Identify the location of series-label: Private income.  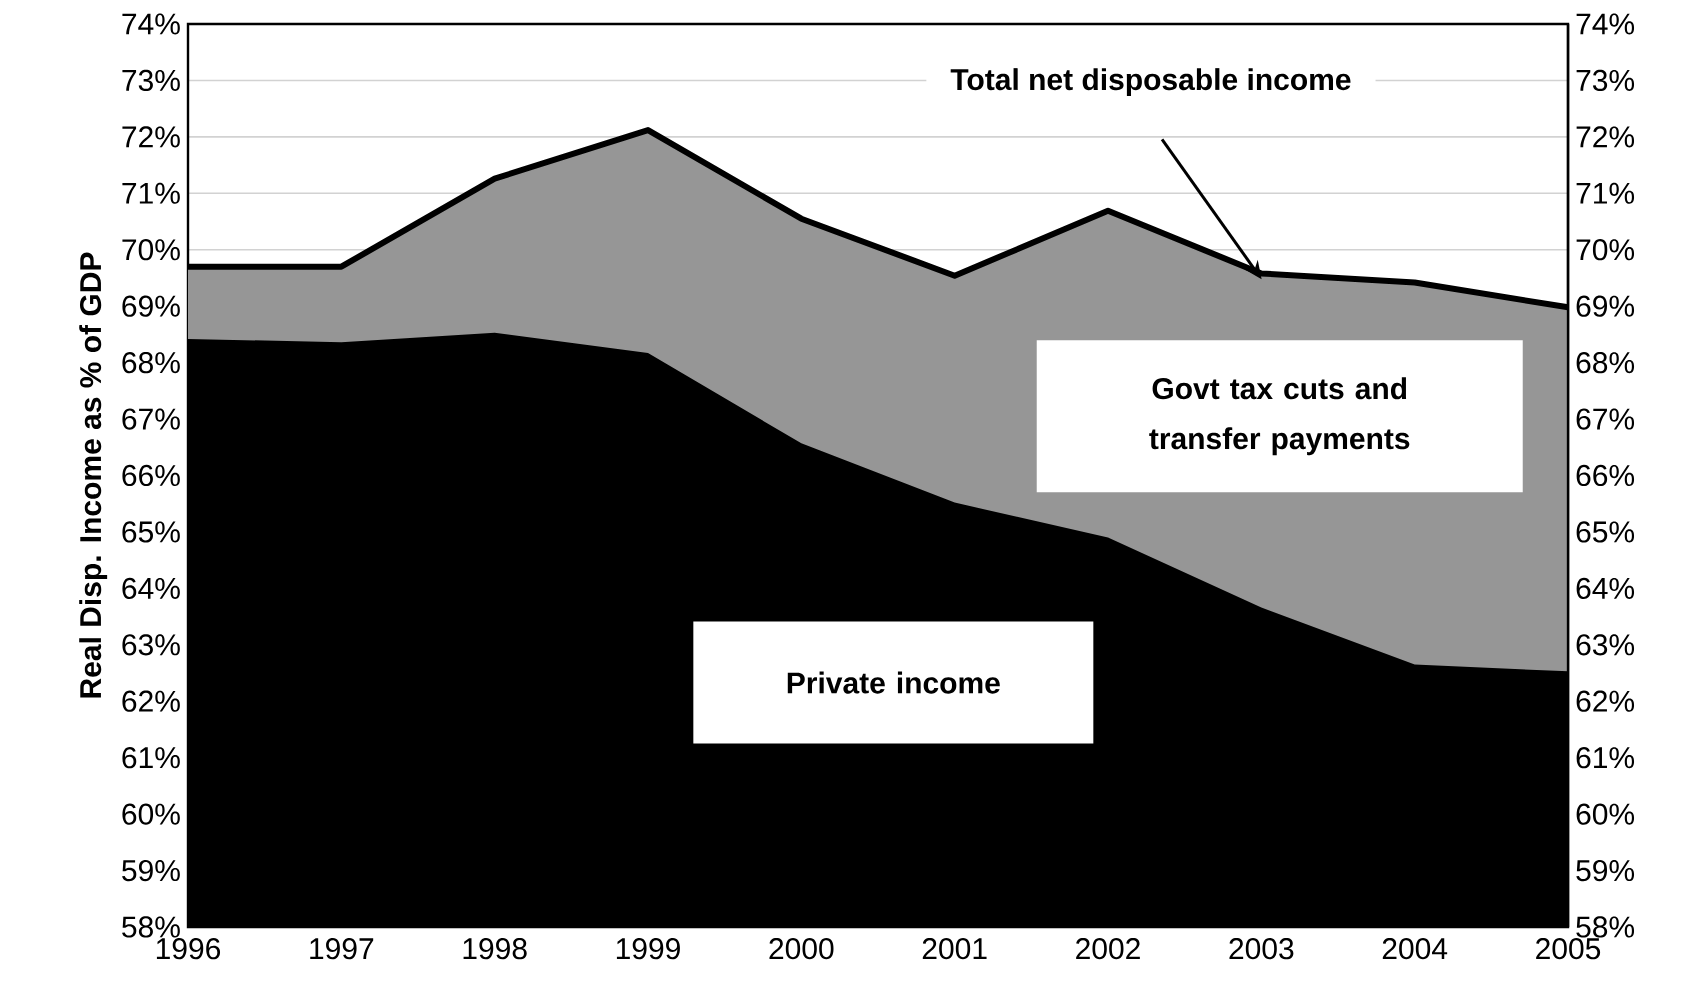
(893, 682).